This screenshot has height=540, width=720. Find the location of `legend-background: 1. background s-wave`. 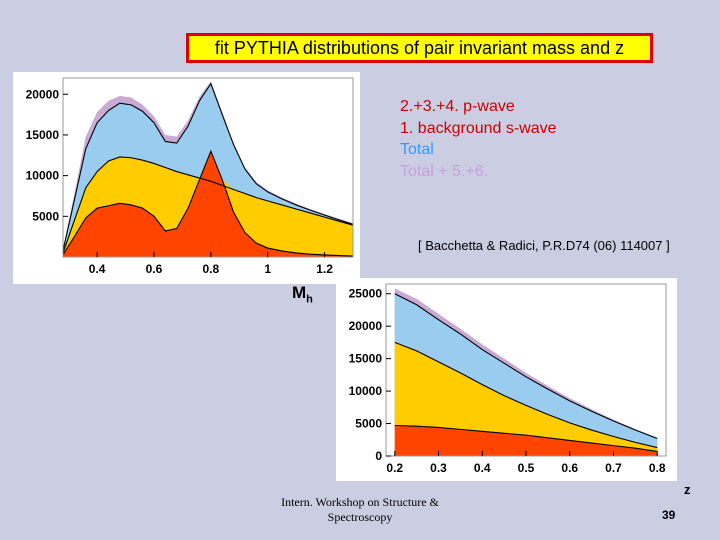

legend-background: 1. background s-wave is located at coordinates (478, 128).